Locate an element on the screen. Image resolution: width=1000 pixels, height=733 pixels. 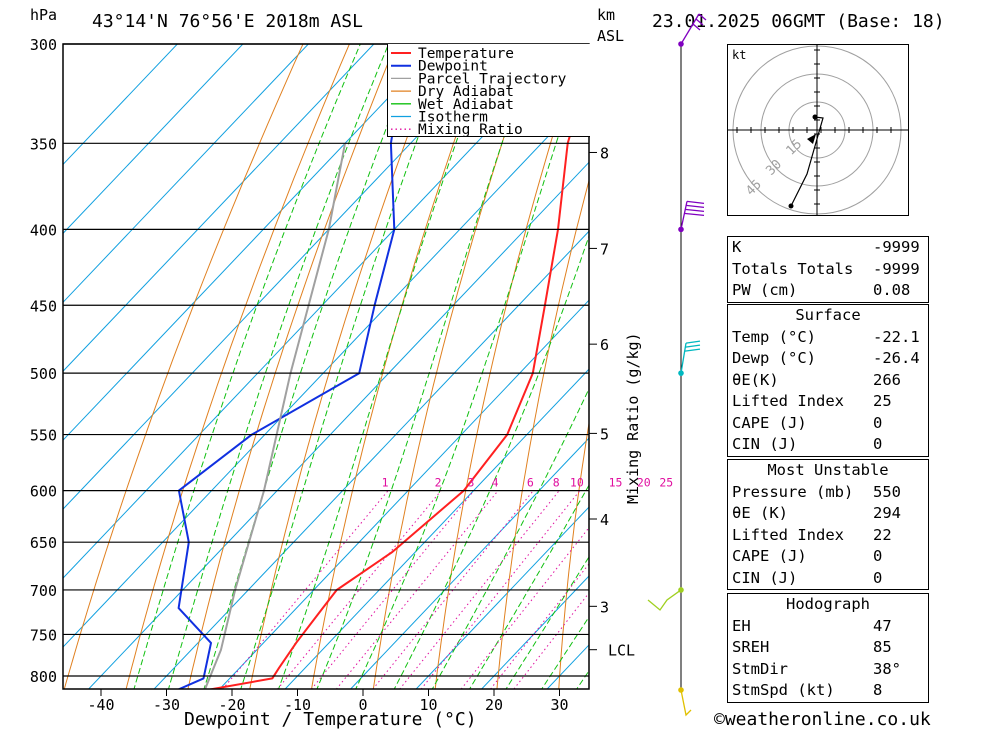
hpa-label: hPa is located at coordinates (44, 15).